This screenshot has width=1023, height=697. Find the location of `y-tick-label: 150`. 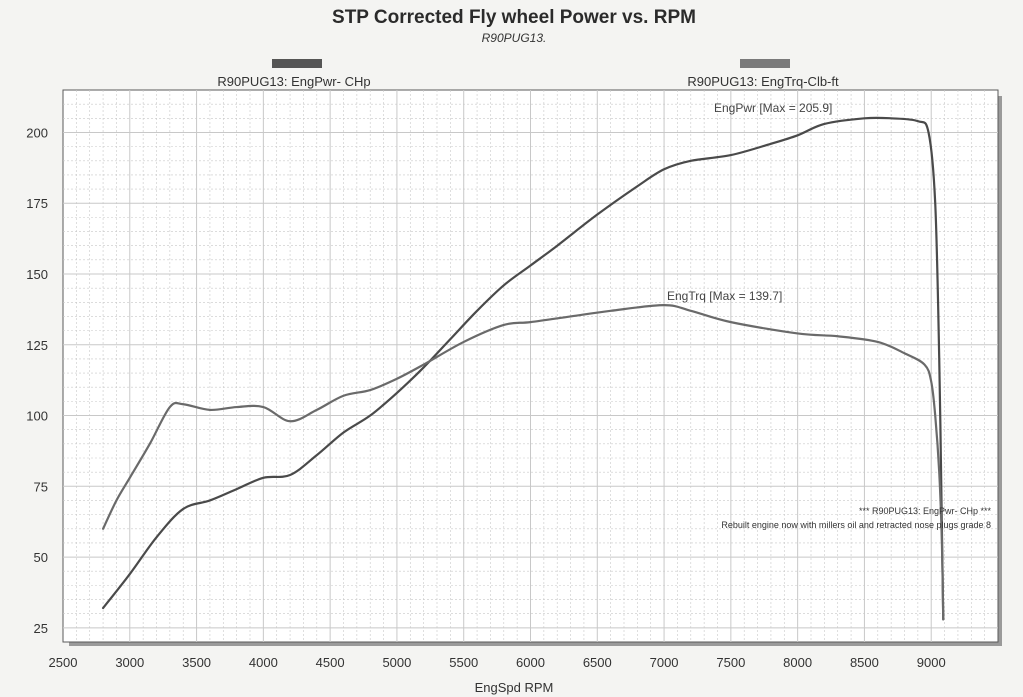

y-tick-label: 150 is located at coordinates (37, 274).